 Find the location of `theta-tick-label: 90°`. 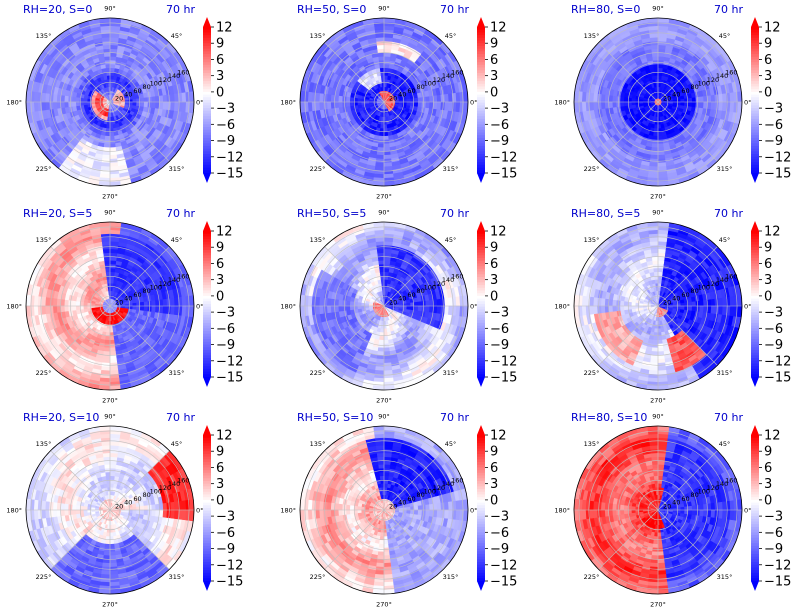

theta-tick-label: 90° is located at coordinates (384, 9).